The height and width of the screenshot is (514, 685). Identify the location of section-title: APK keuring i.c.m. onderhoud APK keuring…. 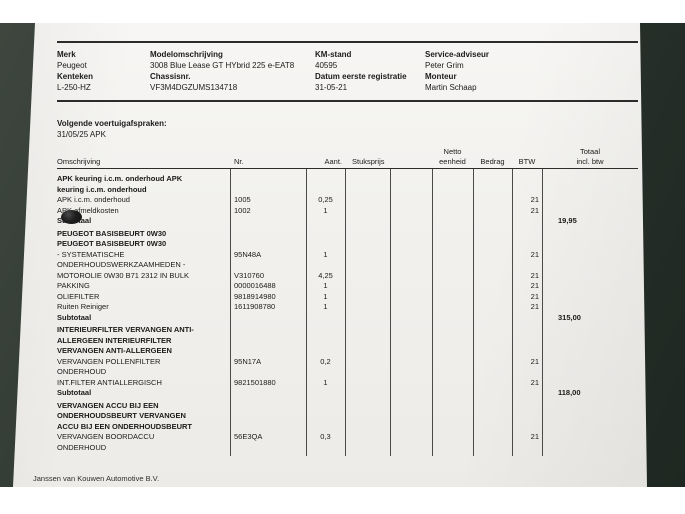
(120, 184).